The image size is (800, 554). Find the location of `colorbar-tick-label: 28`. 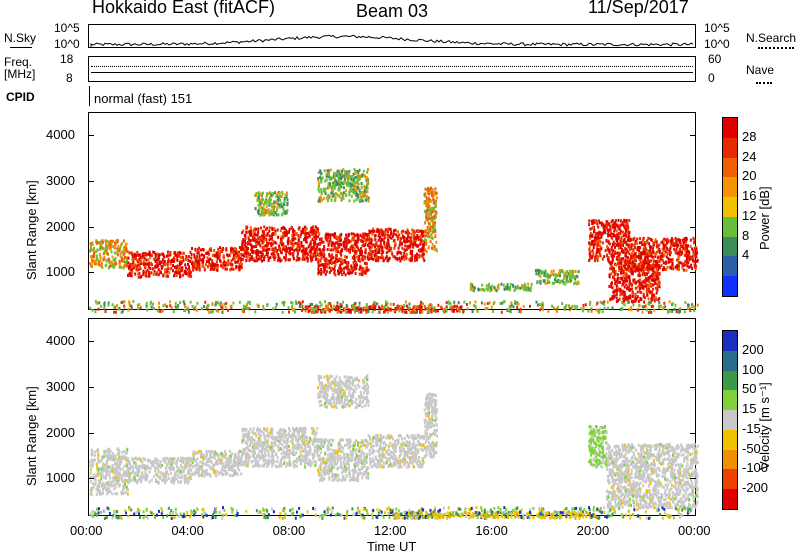

colorbar-tick-label: 28 is located at coordinates (749, 136).